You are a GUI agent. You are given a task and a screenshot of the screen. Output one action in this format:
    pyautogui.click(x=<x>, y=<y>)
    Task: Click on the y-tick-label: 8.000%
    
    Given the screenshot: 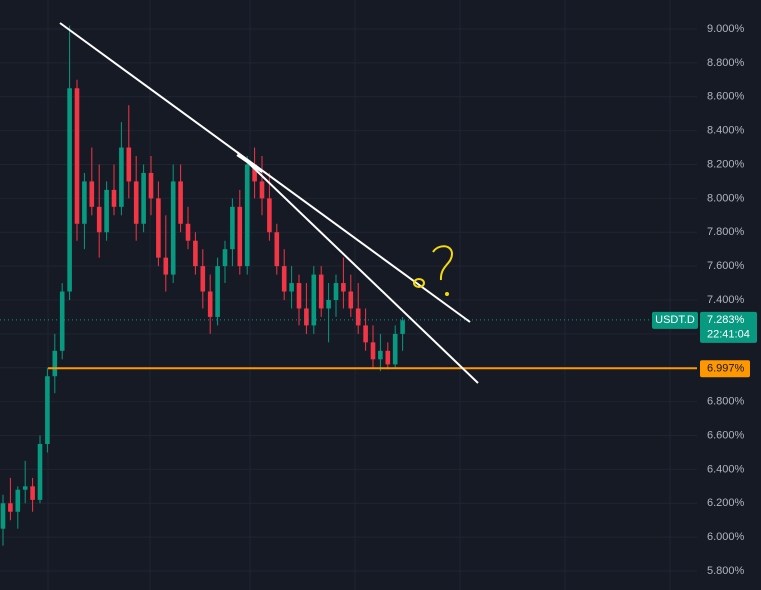 What is the action you would take?
    pyautogui.click(x=726, y=198)
    